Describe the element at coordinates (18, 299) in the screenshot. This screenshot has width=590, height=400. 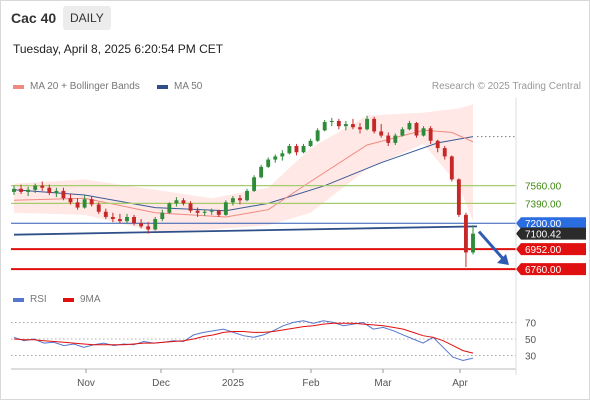
I see `rsi-swatch` at that location.